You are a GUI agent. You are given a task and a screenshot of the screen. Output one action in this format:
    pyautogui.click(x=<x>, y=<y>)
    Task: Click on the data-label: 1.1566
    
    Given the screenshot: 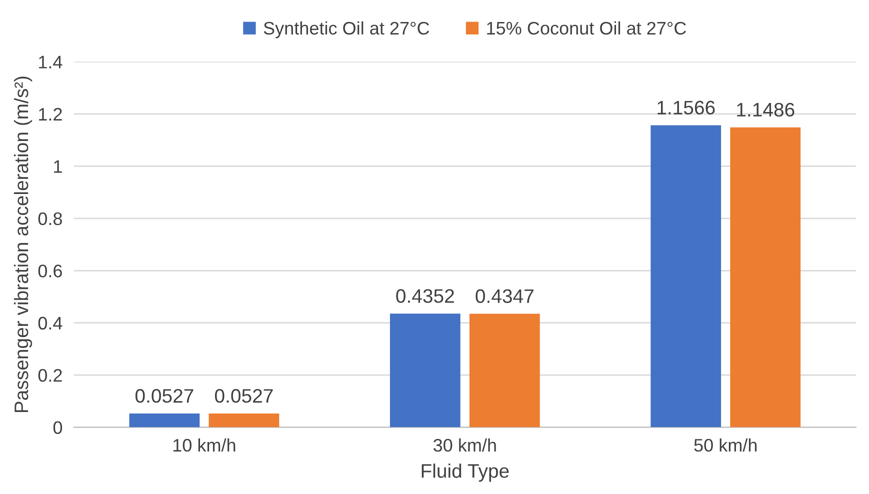 What is the action you would take?
    pyautogui.click(x=686, y=107)
    